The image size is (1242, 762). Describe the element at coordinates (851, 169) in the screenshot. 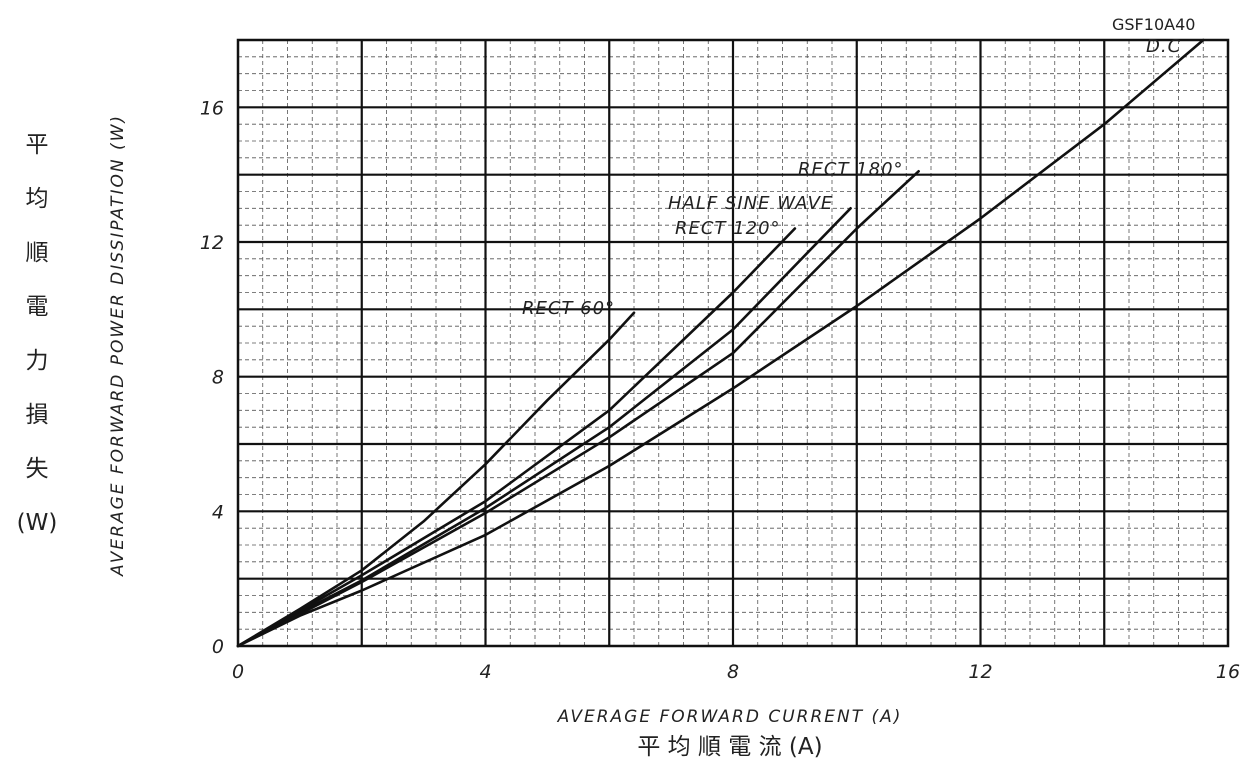

I see `series-label-rect-180: RECT 180°` at that location.